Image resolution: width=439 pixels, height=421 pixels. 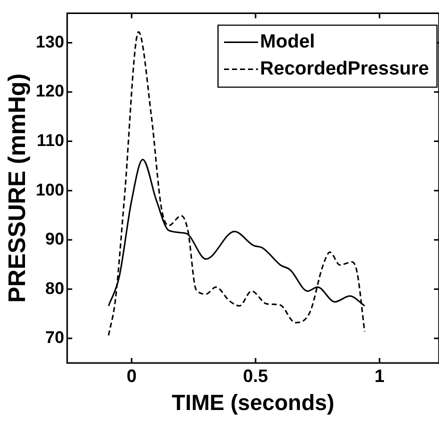 What do you see at coordinates (255, 376) in the screenshot?
I see `x-tick-label: 0.5` at bounding box center [255, 376].